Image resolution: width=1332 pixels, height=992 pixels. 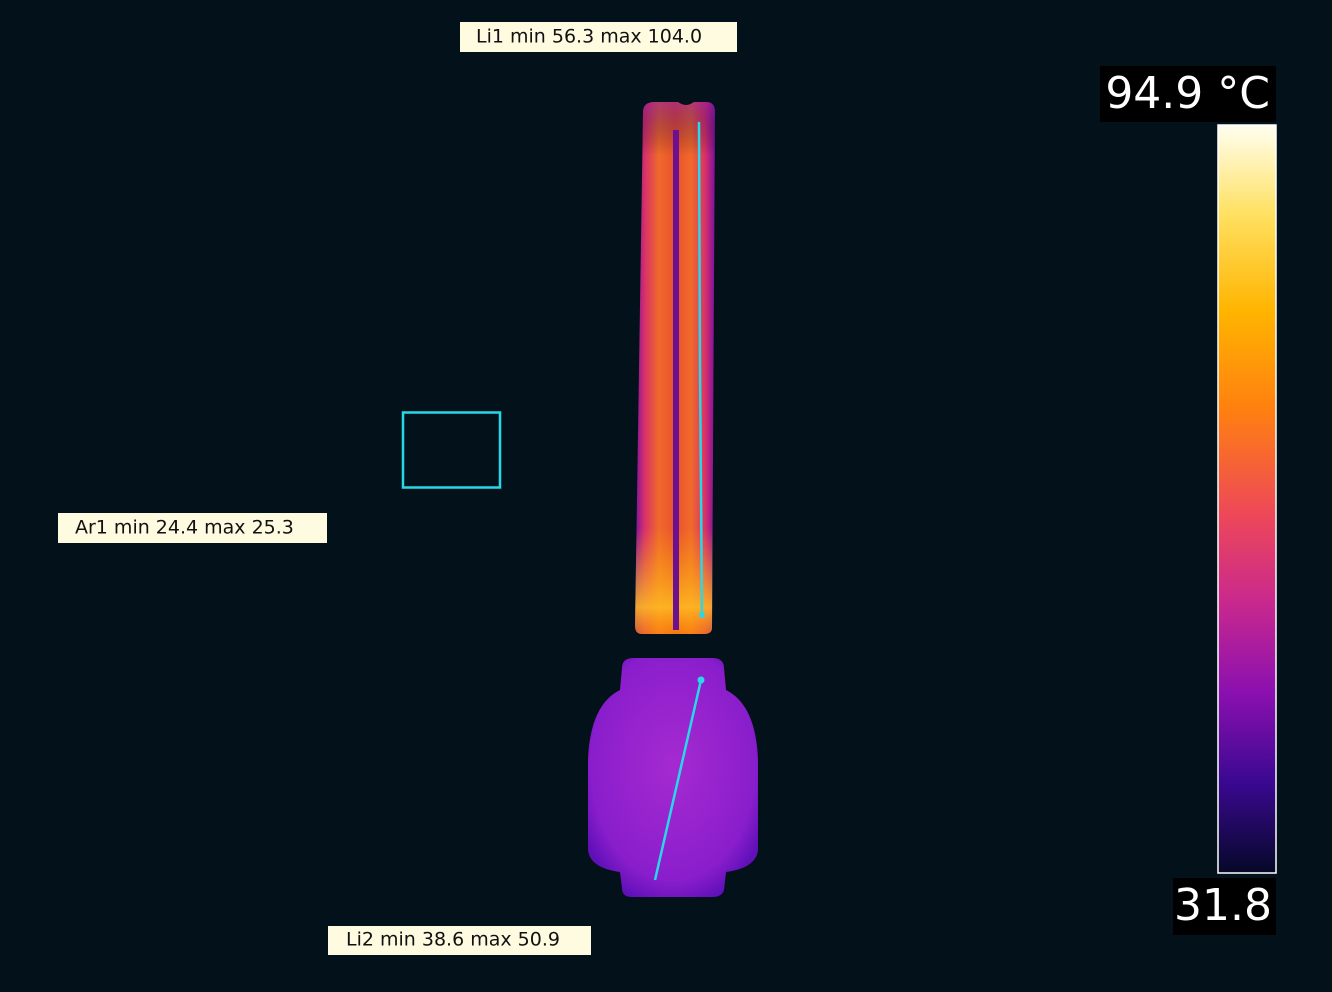 I want to click on bottle, so click(x=673, y=777).